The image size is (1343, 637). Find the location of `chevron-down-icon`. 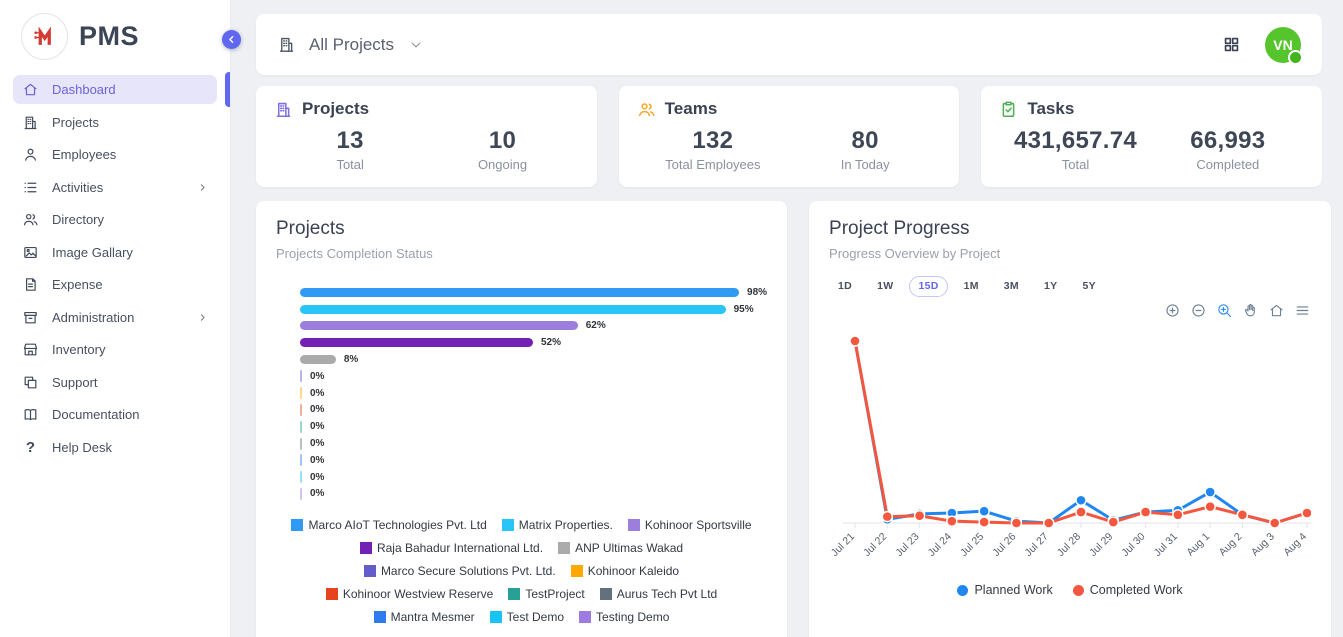

chevron-down-icon is located at coordinates (416, 45).